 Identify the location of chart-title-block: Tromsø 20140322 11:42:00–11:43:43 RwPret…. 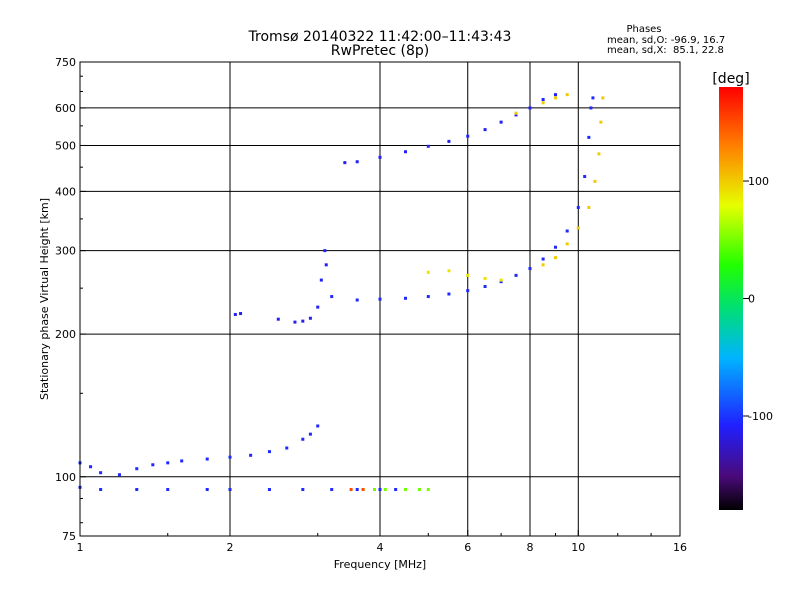
(380, 44).